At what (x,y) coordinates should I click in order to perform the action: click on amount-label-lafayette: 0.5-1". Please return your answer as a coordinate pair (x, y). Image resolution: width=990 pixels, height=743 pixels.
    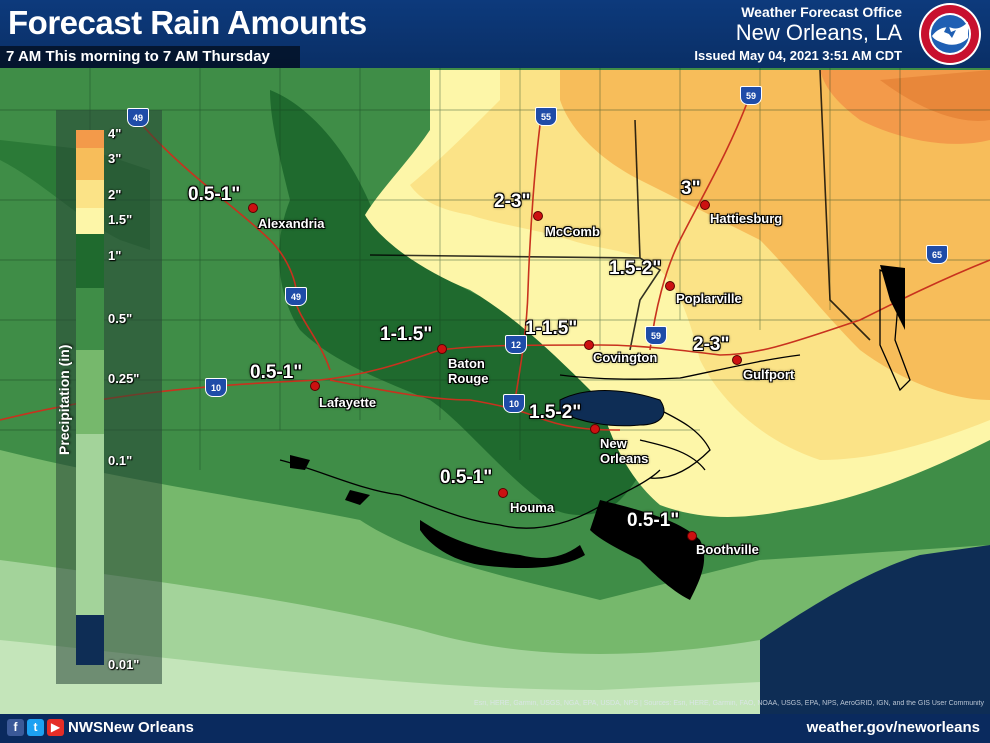
    Looking at the image, I should click on (276, 372).